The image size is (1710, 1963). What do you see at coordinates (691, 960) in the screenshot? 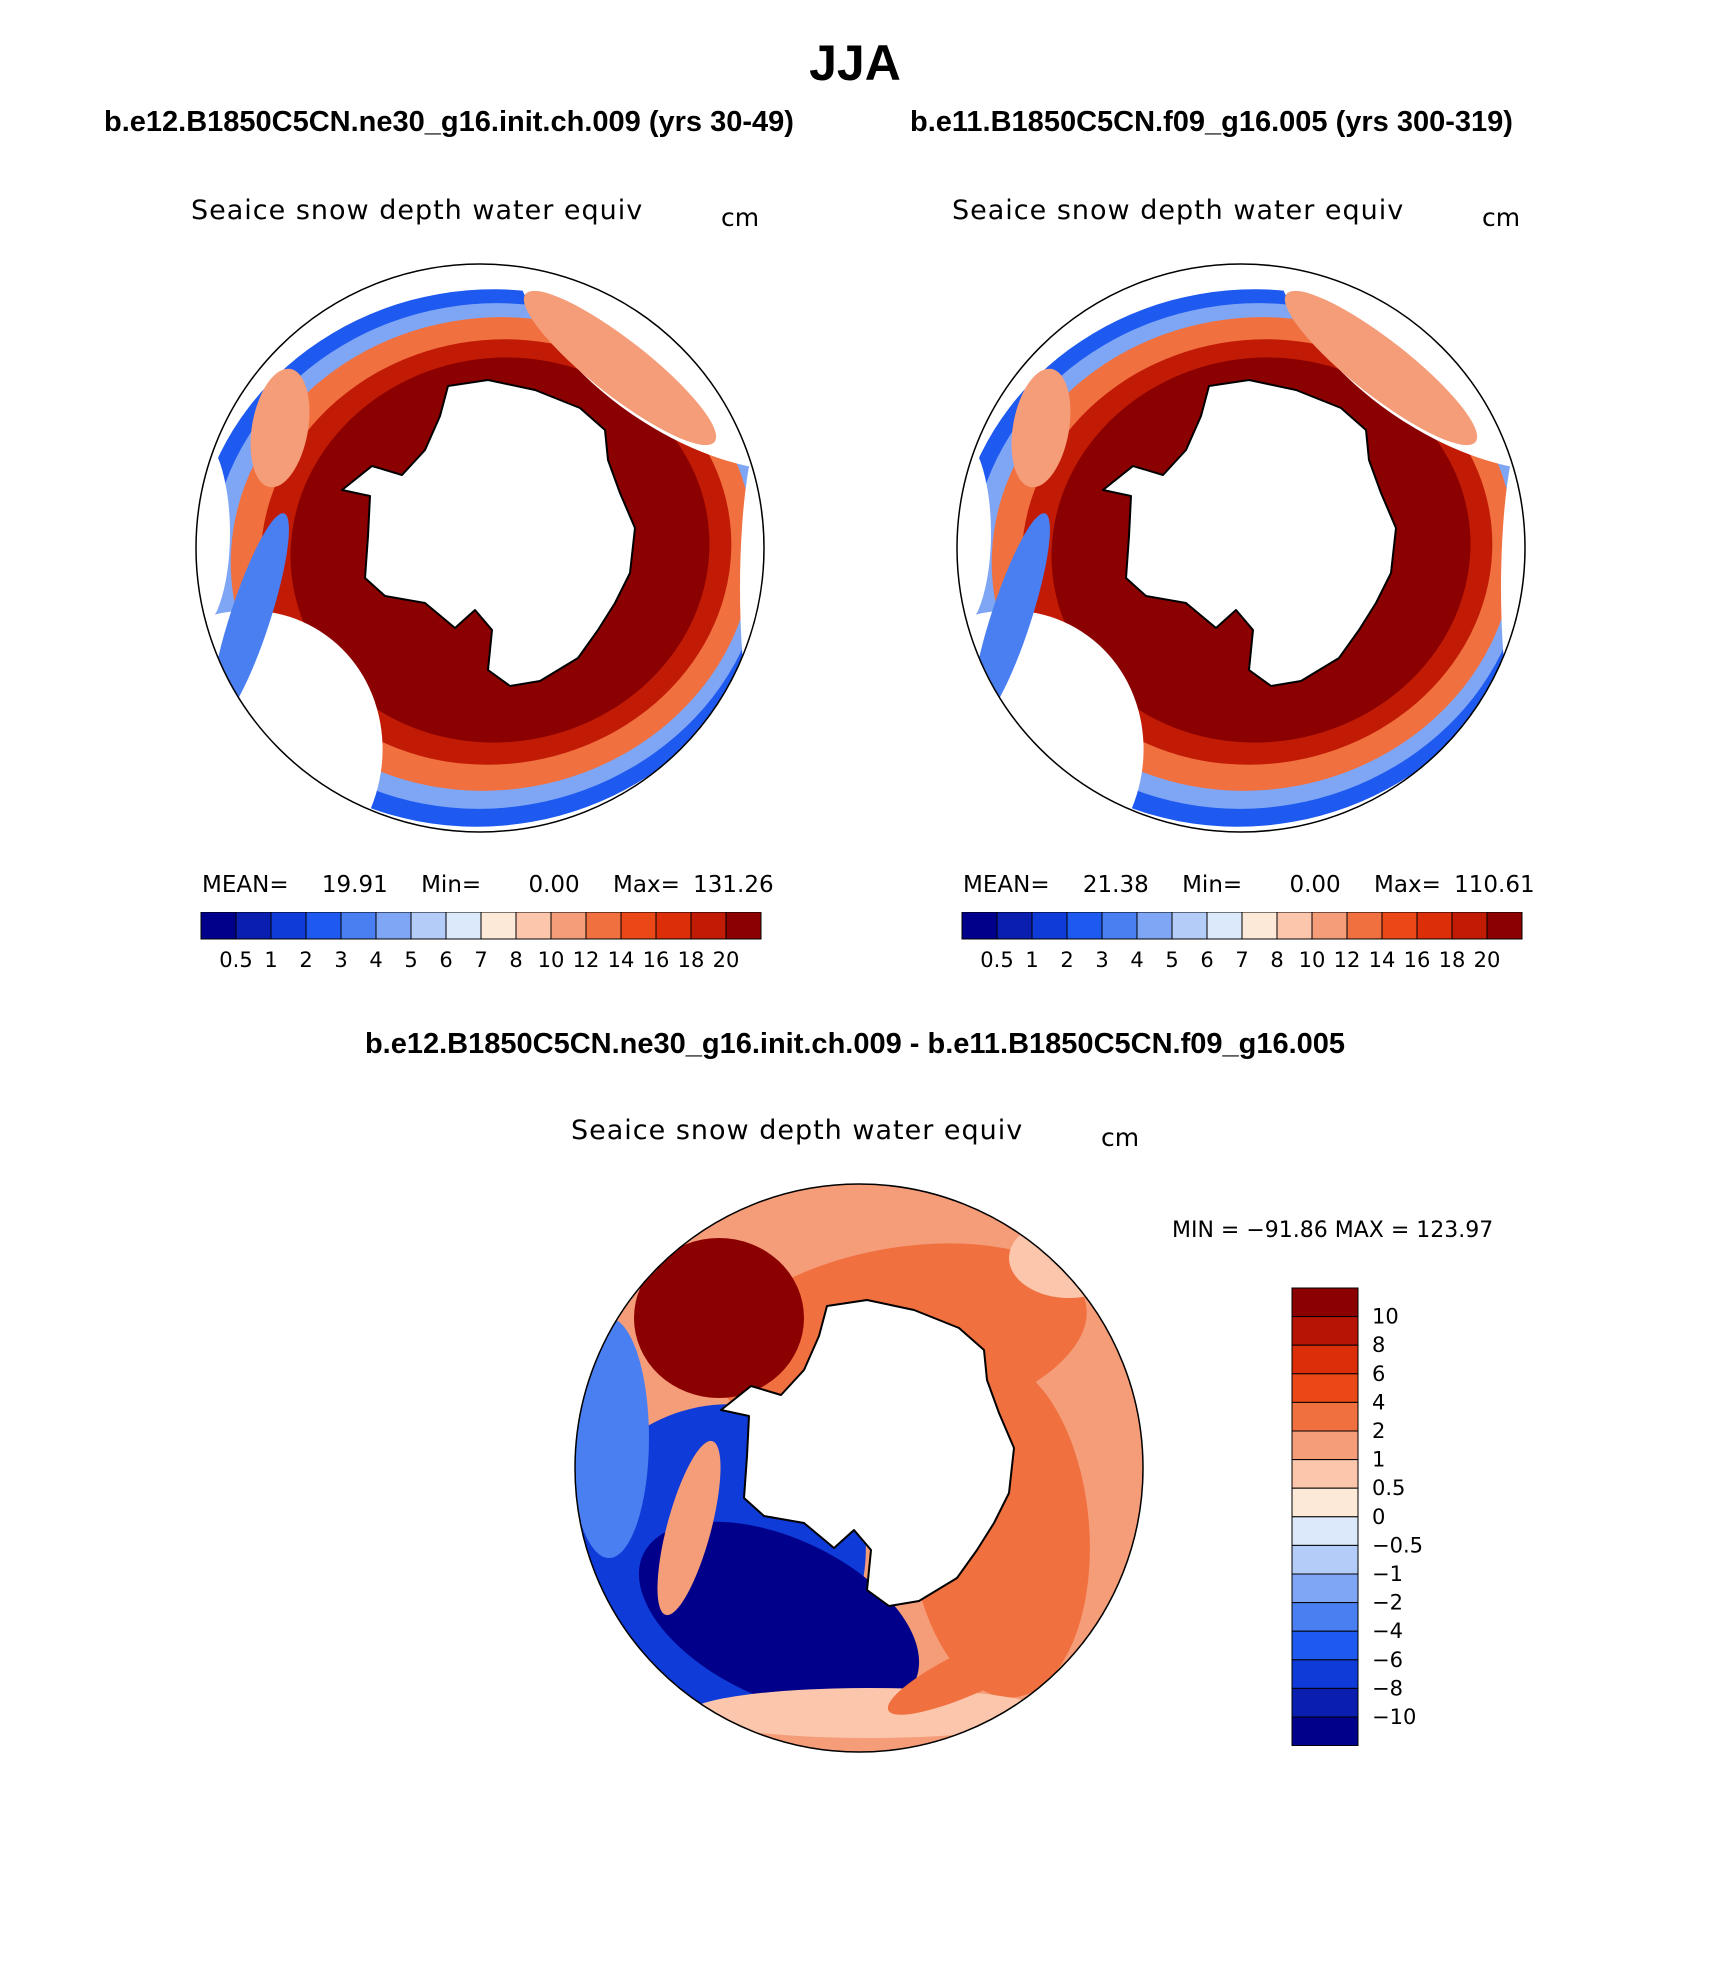
I see `panel1-colorbar-tick-label: 18` at bounding box center [691, 960].